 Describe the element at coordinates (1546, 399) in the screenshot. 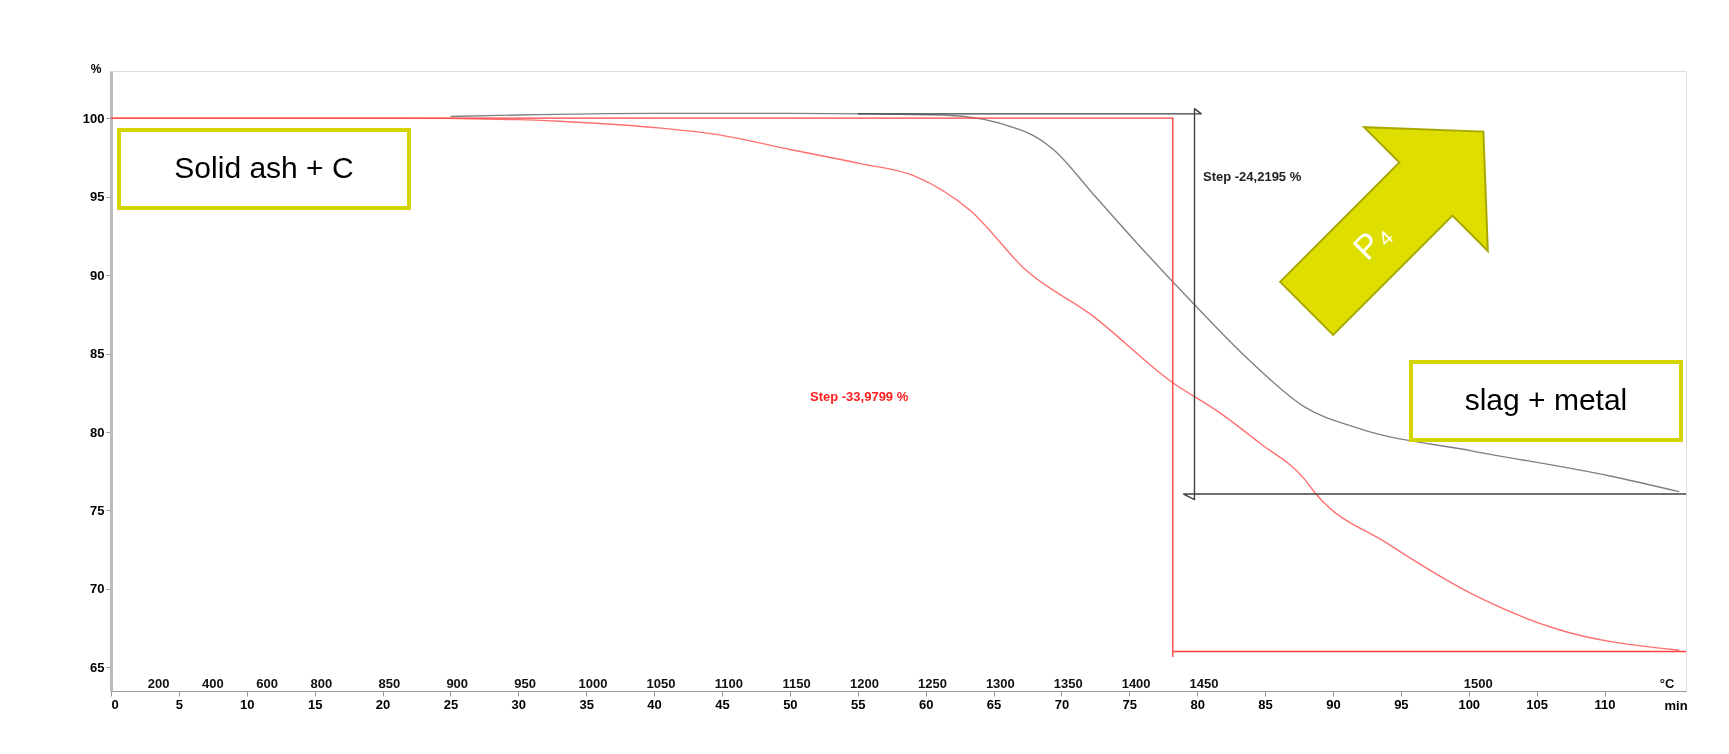

I see `annotation: slag + metal` at that location.